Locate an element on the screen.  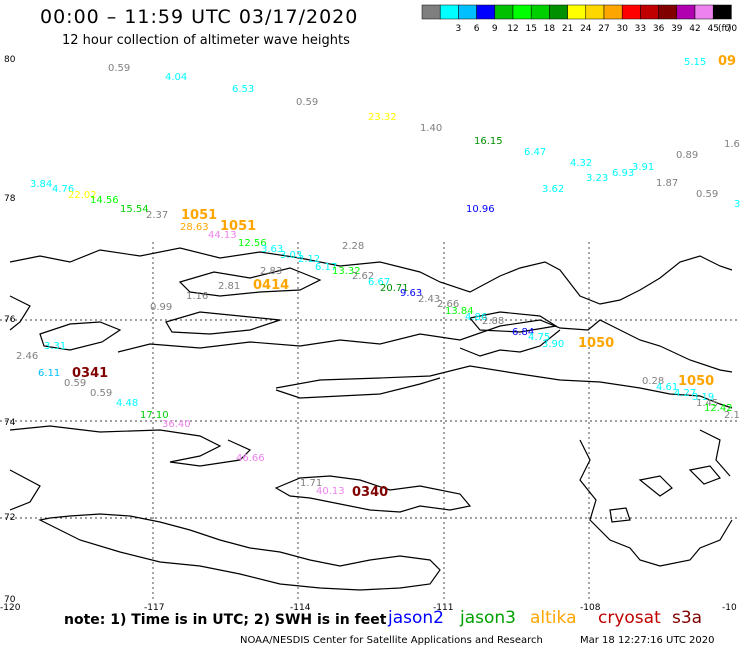
wave-height-label: 1.71 is located at coordinates (311, 483).